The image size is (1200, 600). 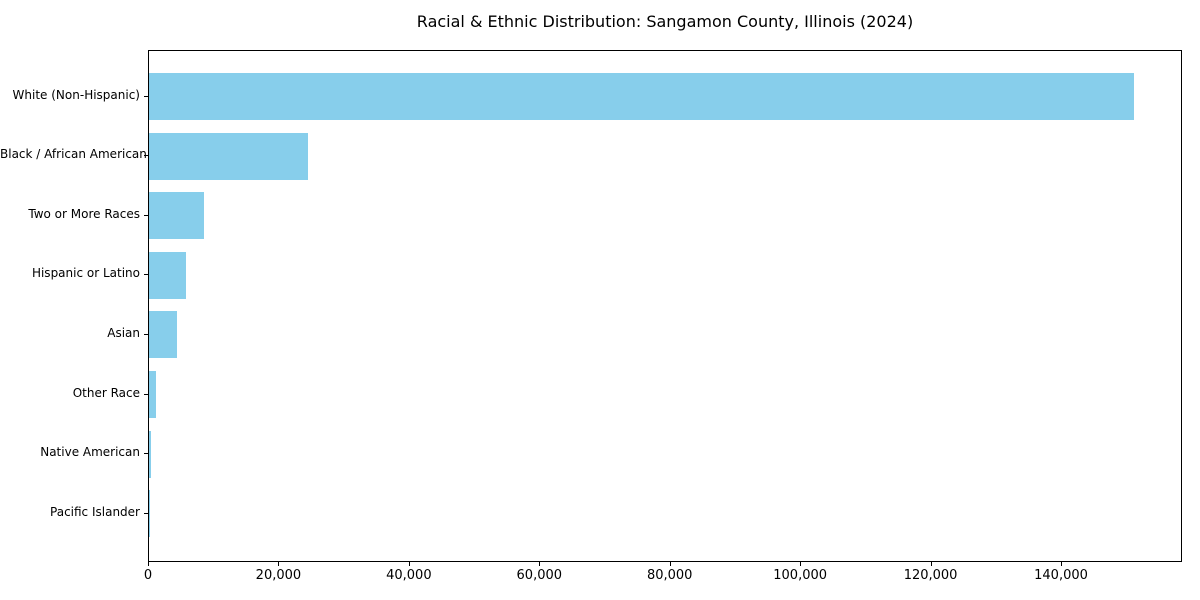 What do you see at coordinates (278, 575) in the screenshot?
I see `x-tick-label: 20,000` at bounding box center [278, 575].